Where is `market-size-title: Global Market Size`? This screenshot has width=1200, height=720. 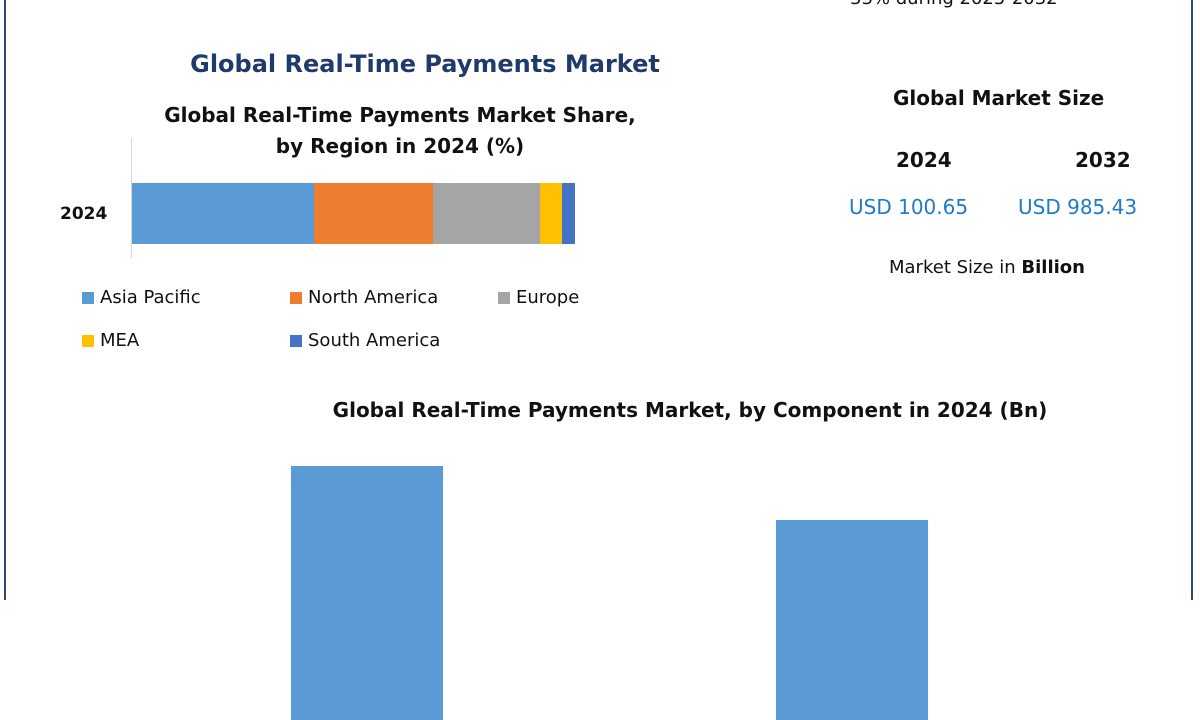
market-size-title: Global Market Size is located at coordinates (999, 98).